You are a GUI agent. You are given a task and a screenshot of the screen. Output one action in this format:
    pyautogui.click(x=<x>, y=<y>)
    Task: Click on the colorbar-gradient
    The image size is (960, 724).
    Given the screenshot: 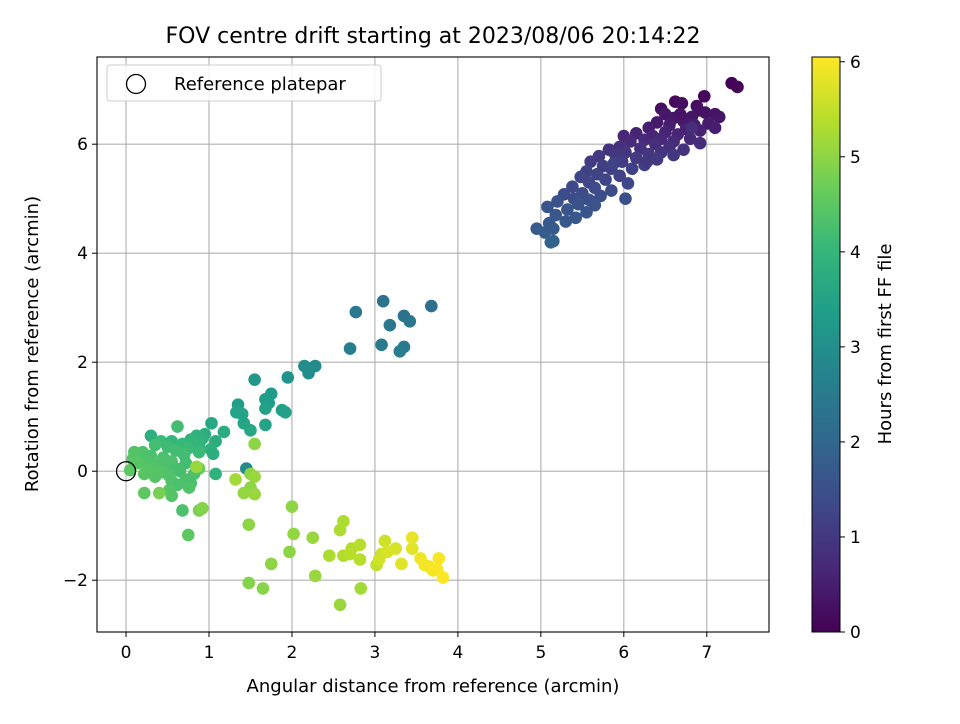 What is the action you would take?
    pyautogui.click(x=826, y=344)
    